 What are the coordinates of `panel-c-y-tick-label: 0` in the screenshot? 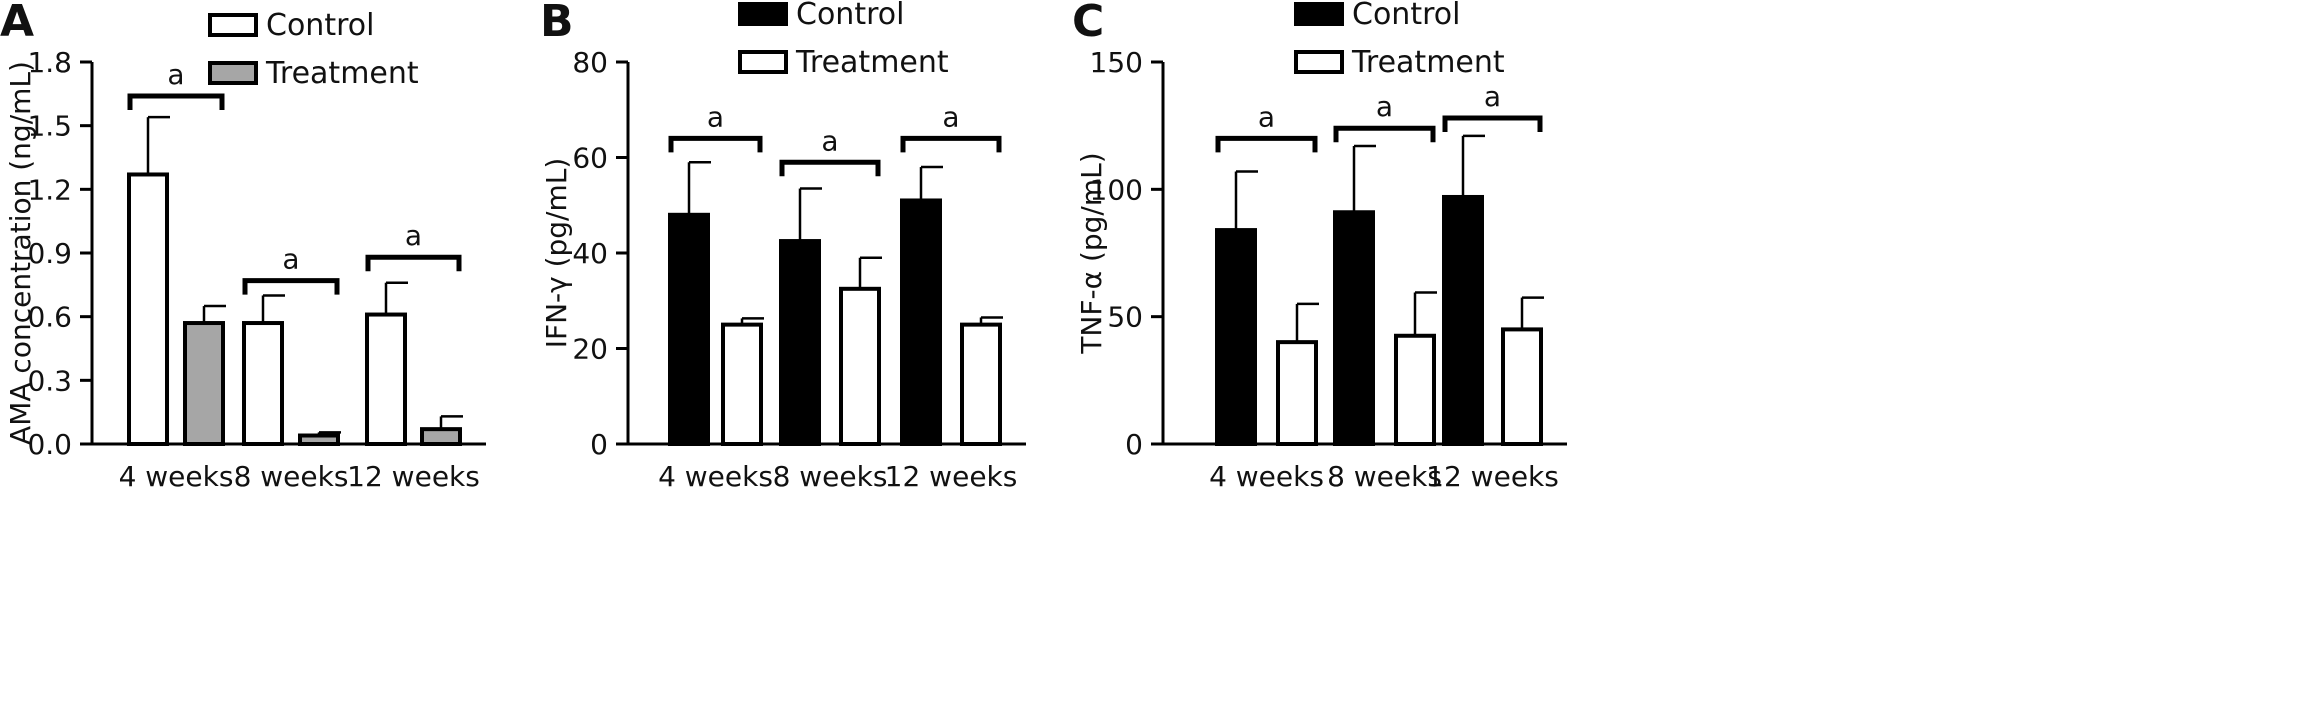 It's located at (1134, 444).